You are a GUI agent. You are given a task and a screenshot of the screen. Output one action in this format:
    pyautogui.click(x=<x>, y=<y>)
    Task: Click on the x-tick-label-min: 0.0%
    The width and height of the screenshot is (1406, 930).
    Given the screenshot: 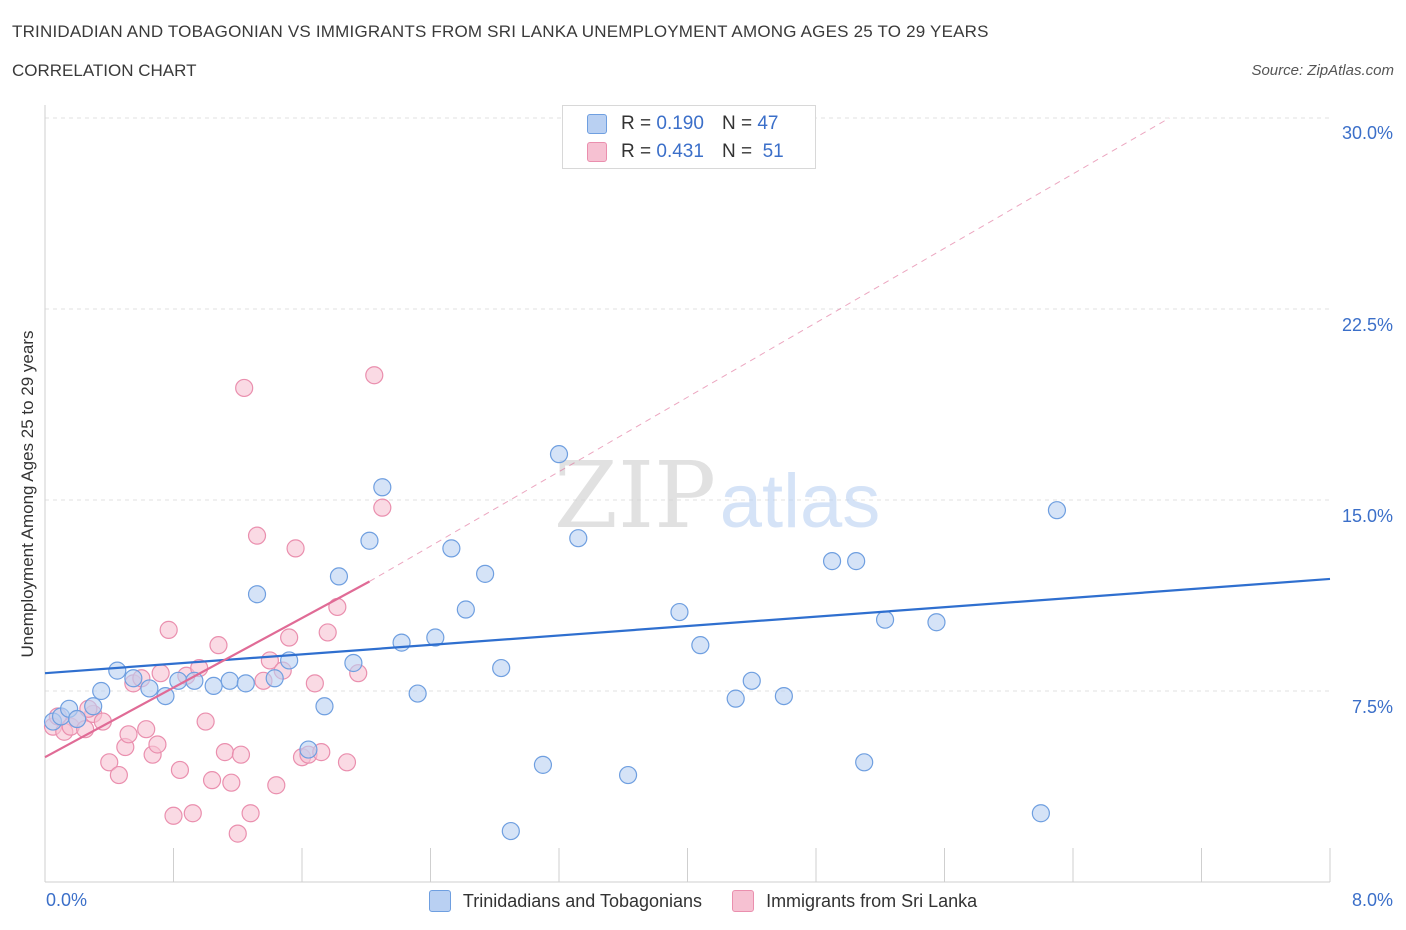 What is the action you would take?
    pyautogui.click(x=67, y=900)
    